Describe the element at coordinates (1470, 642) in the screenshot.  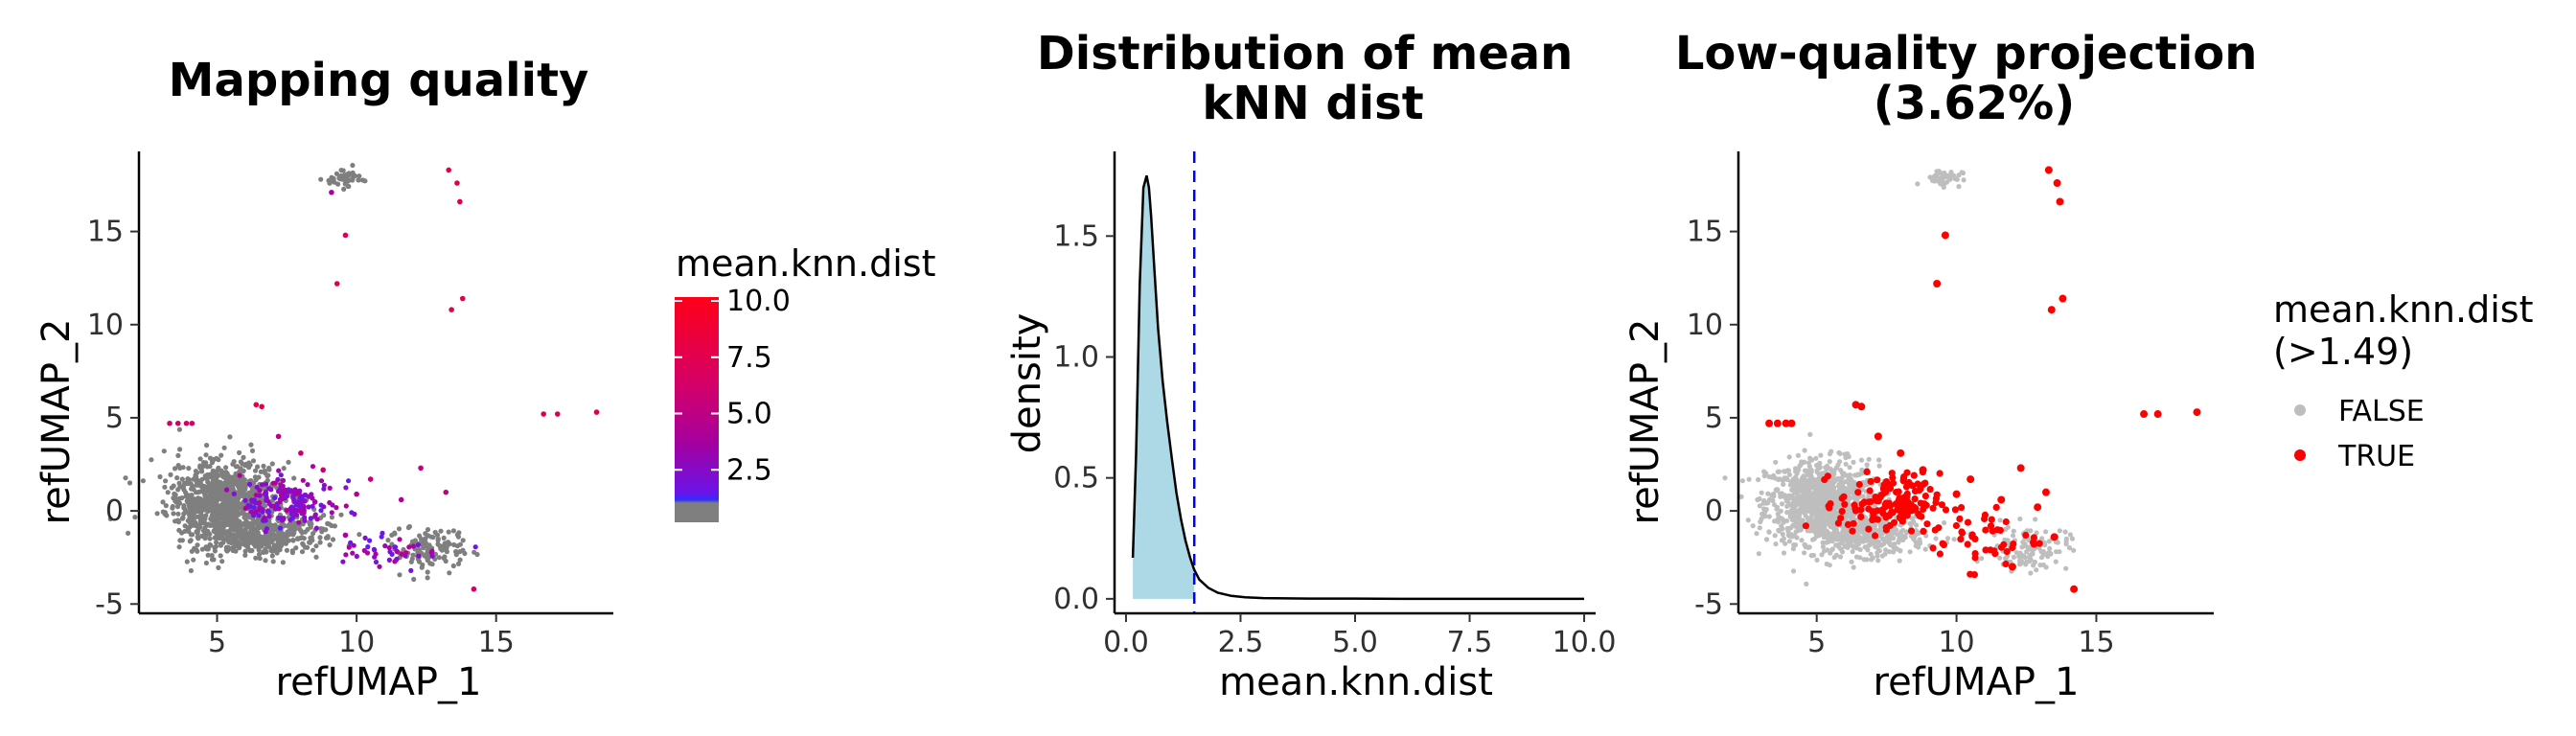
I see `panel2-x-tick-label: 7.5` at that location.